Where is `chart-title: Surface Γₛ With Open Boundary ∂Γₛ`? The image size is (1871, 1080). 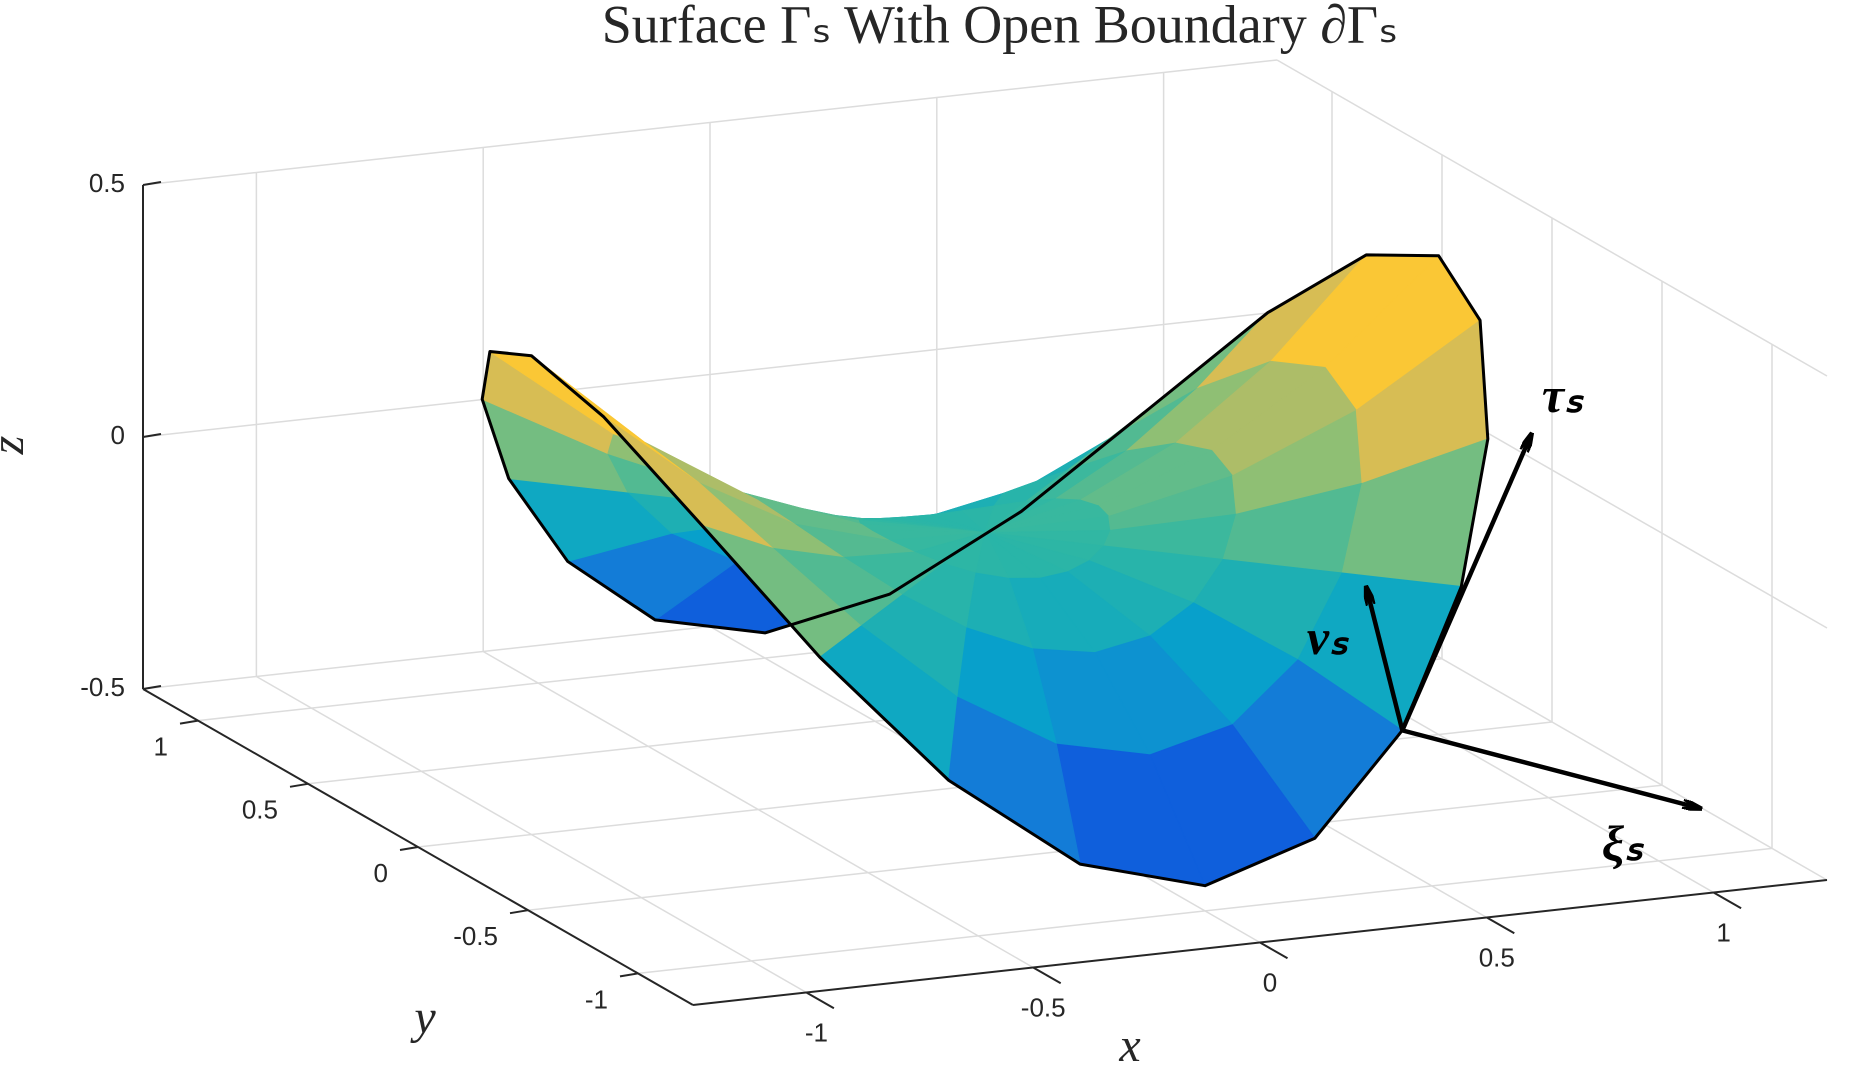 chart-title: Surface Γₛ With Open Boundary ∂Γₛ is located at coordinates (1000, 27).